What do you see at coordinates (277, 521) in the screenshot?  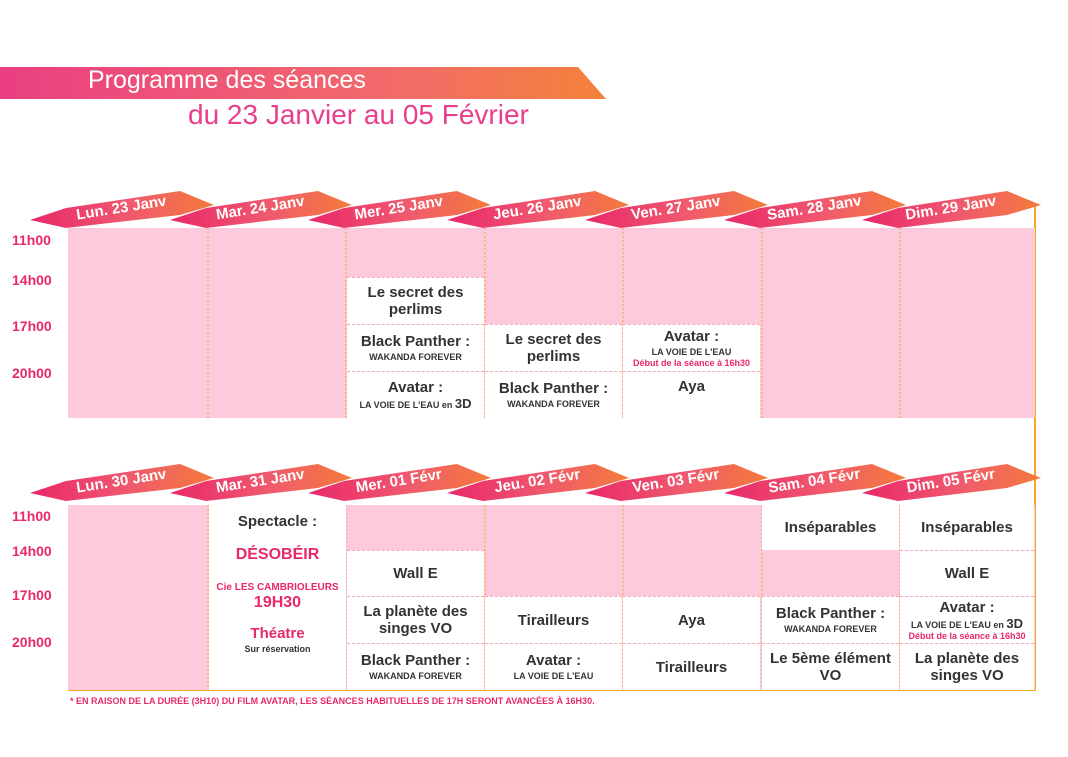 I see `spectacle-label: Spectacle :` at bounding box center [277, 521].